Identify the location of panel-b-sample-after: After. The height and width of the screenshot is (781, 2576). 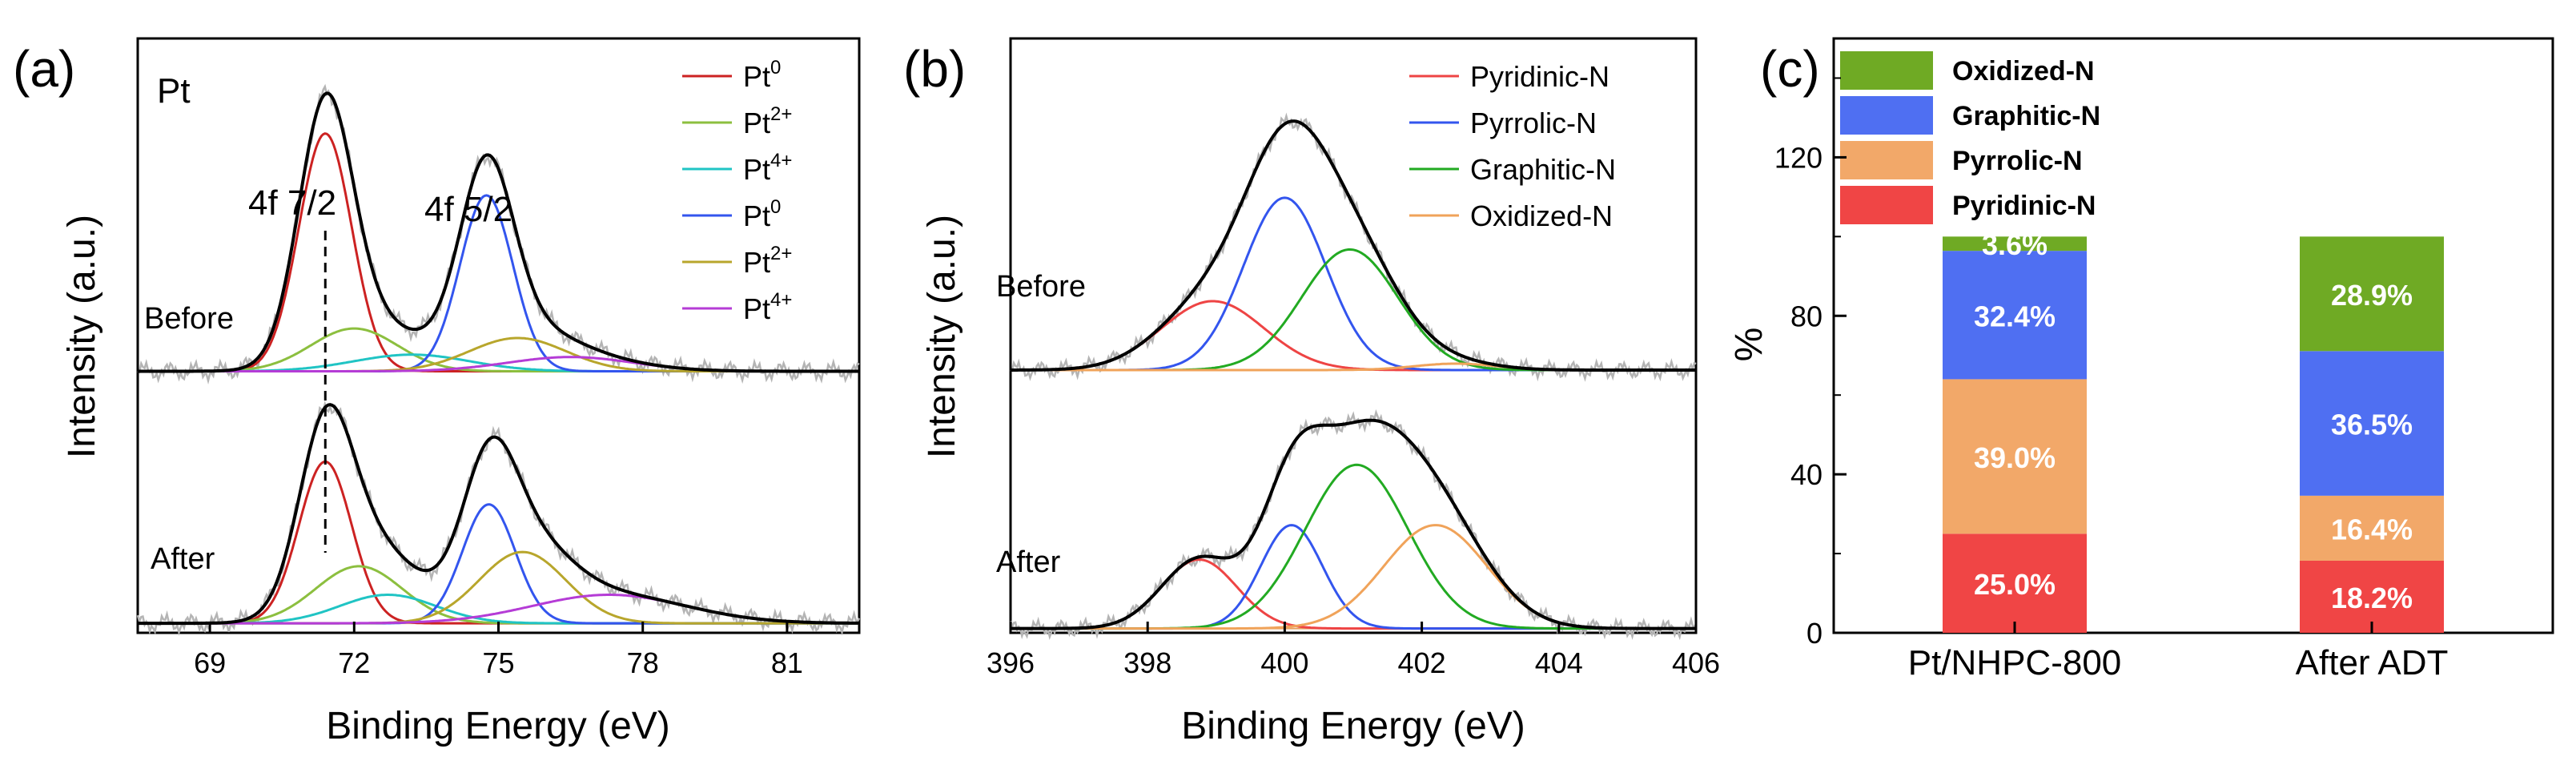
(1028, 562).